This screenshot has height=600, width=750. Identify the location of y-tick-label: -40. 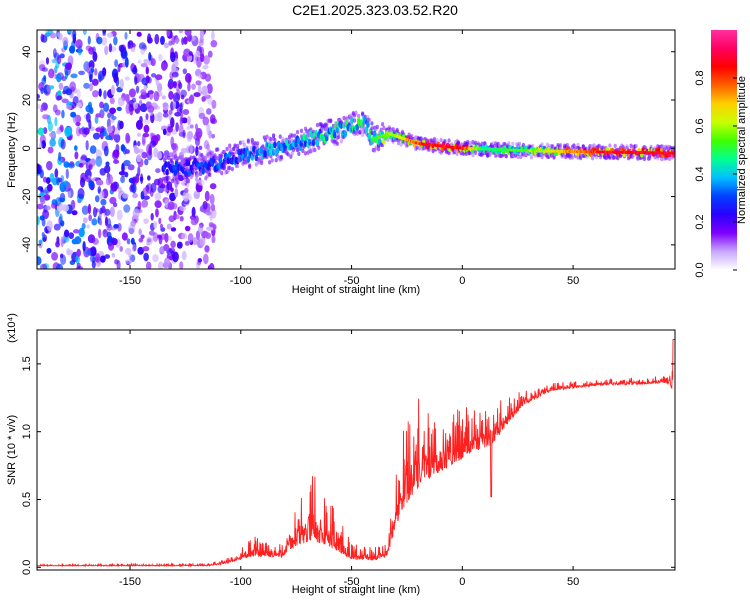
(27, 245).